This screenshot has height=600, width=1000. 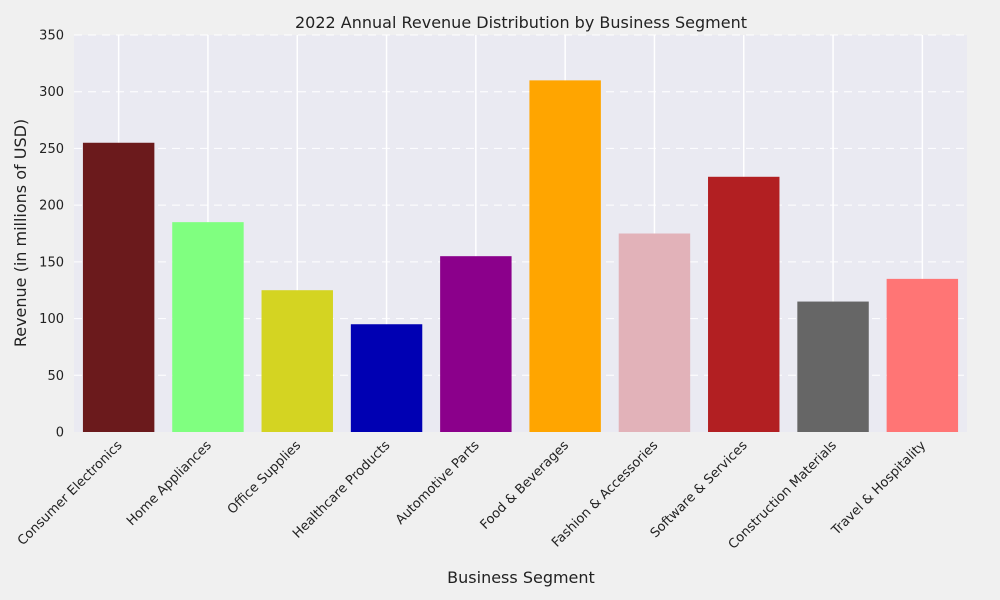 What do you see at coordinates (878, 488) in the screenshot?
I see `x-tick-label: Travel & Hospitality` at bounding box center [878, 488].